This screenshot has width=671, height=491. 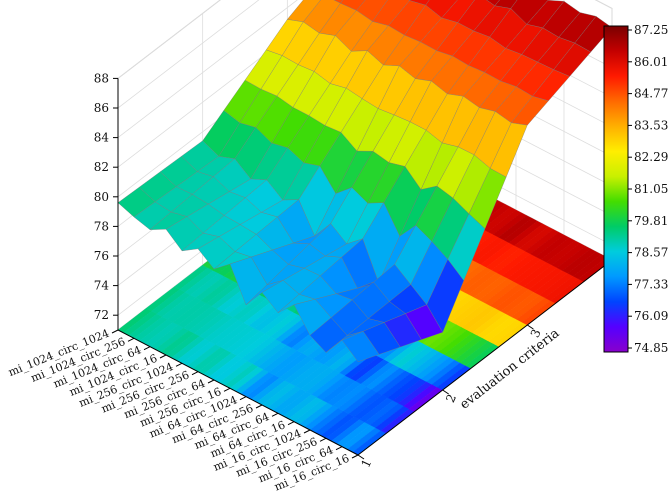 What do you see at coordinates (101, 197) in the screenshot?
I see `z-tick-label: 80` at bounding box center [101, 197].